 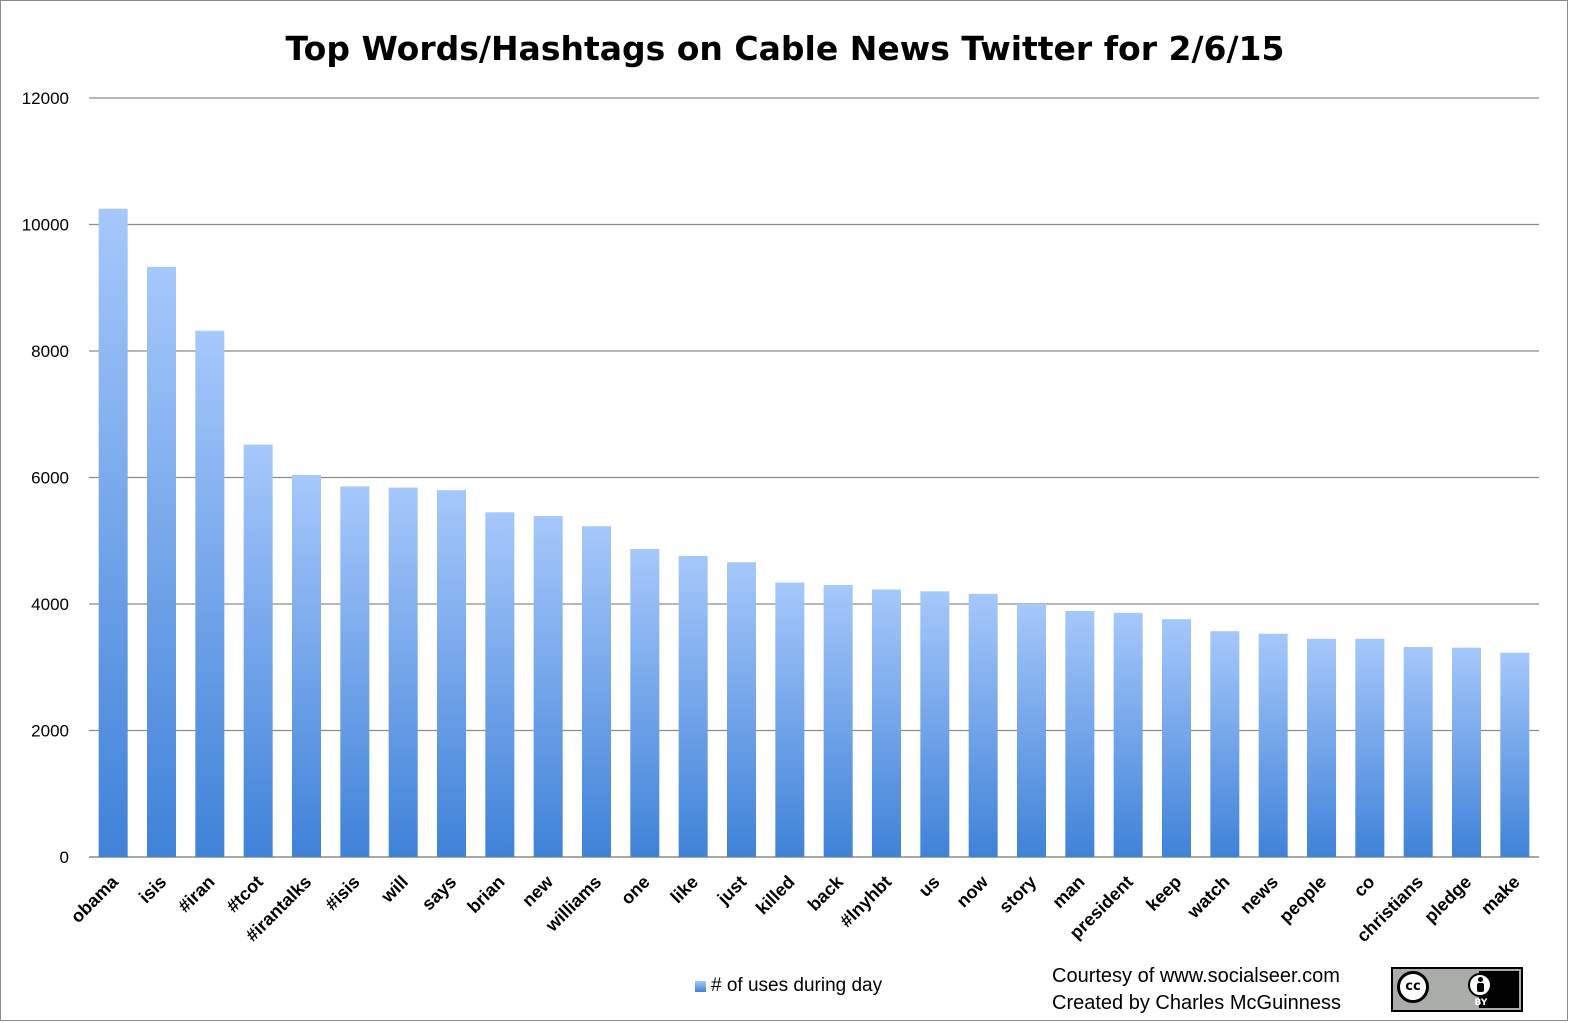 What do you see at coordinates (1321, 747) in the screenshot?
I see `bar-people` at bounding box center [1321, 747].